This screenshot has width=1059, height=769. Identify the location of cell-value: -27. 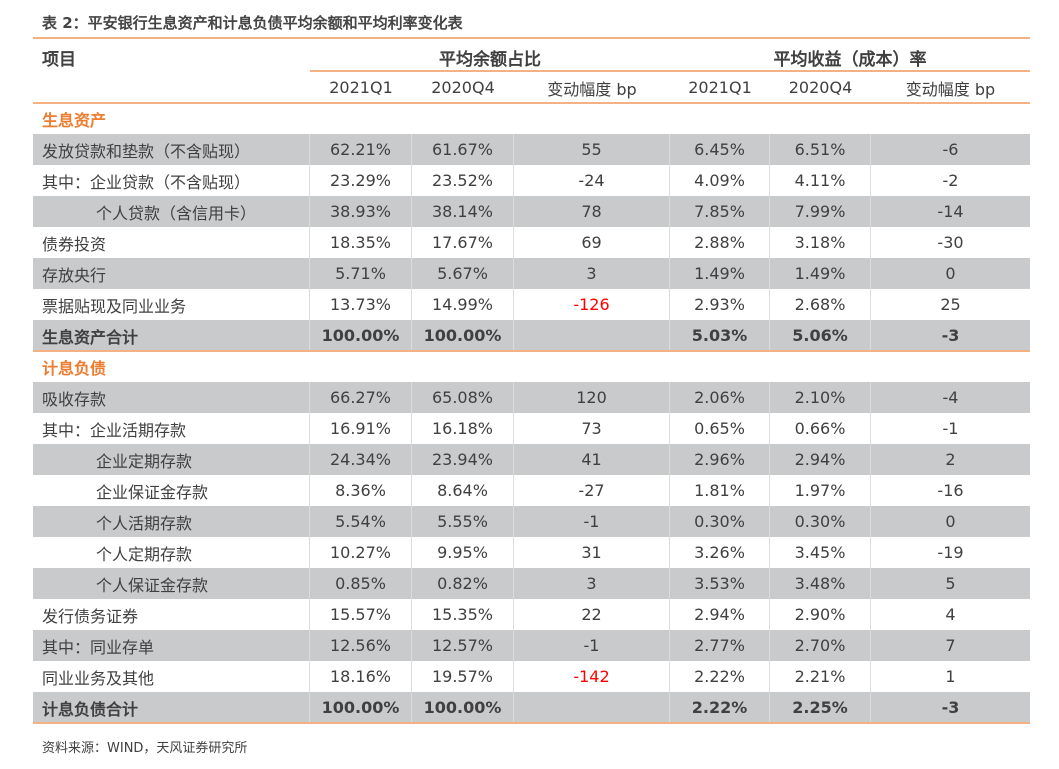
(592, 490).